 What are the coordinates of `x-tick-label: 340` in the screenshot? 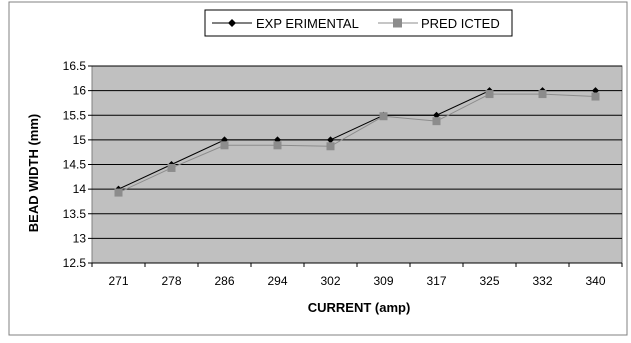 It's located at (595, 281).